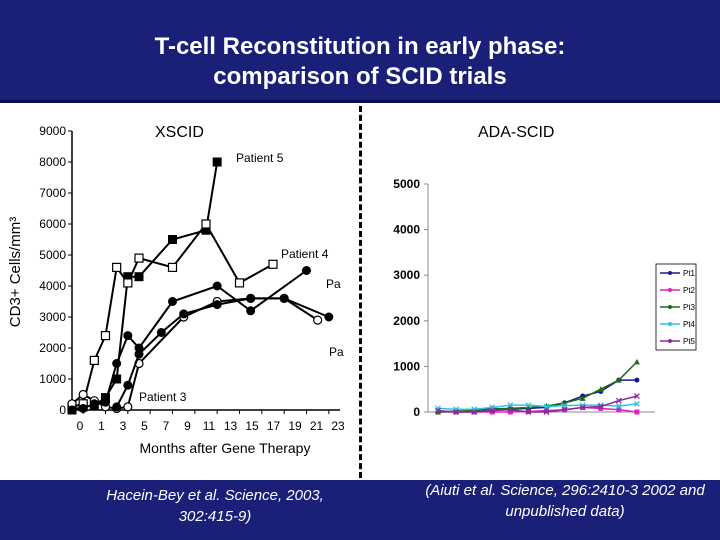  I want to click on xscid-x-tick-label: 5, so click(144, 426).